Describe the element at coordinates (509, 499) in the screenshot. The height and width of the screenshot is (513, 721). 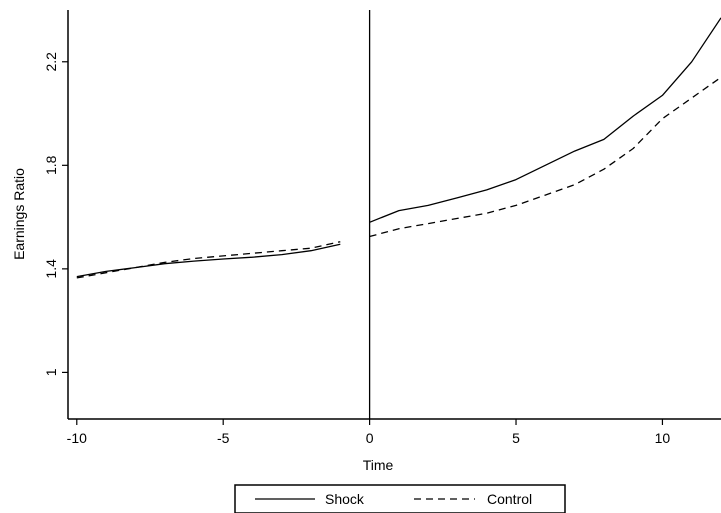
I see `legend-control-label: Control` at that location.